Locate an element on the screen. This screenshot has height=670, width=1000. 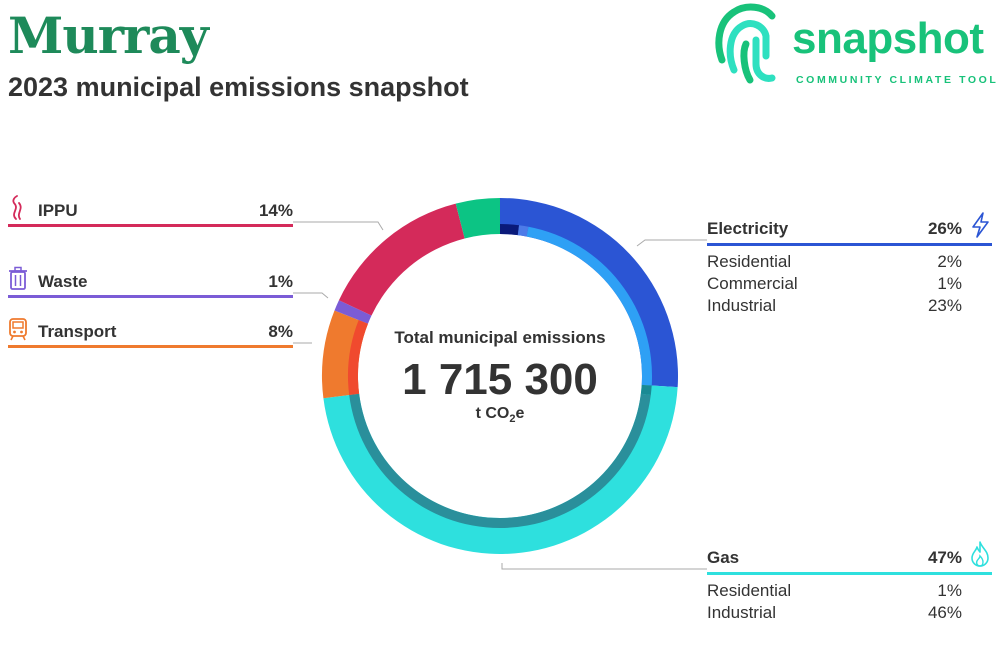
page-subtitle: 2023 municipal emissions snapshot is located at coordinates (238, 87).